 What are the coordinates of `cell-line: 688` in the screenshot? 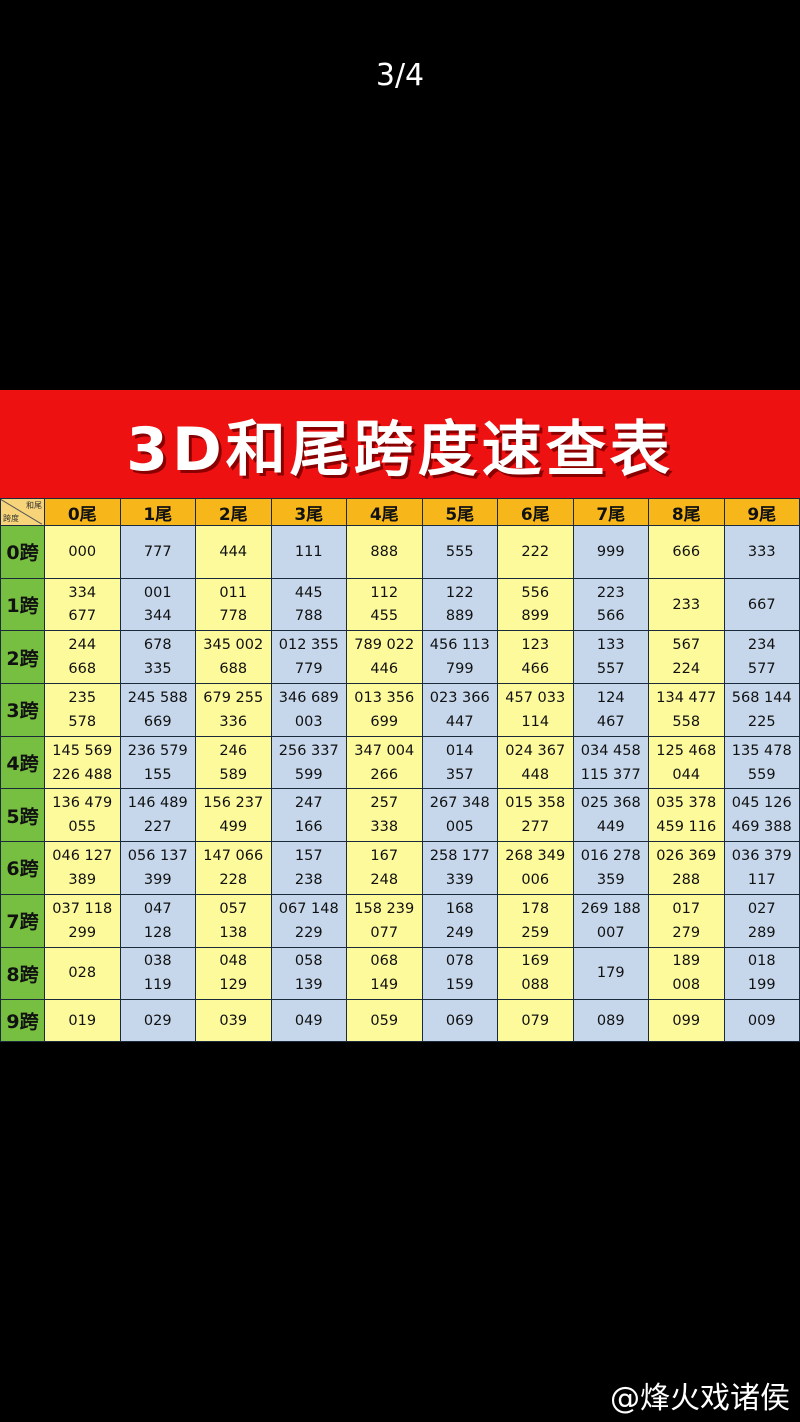 It's located at (233, 669).